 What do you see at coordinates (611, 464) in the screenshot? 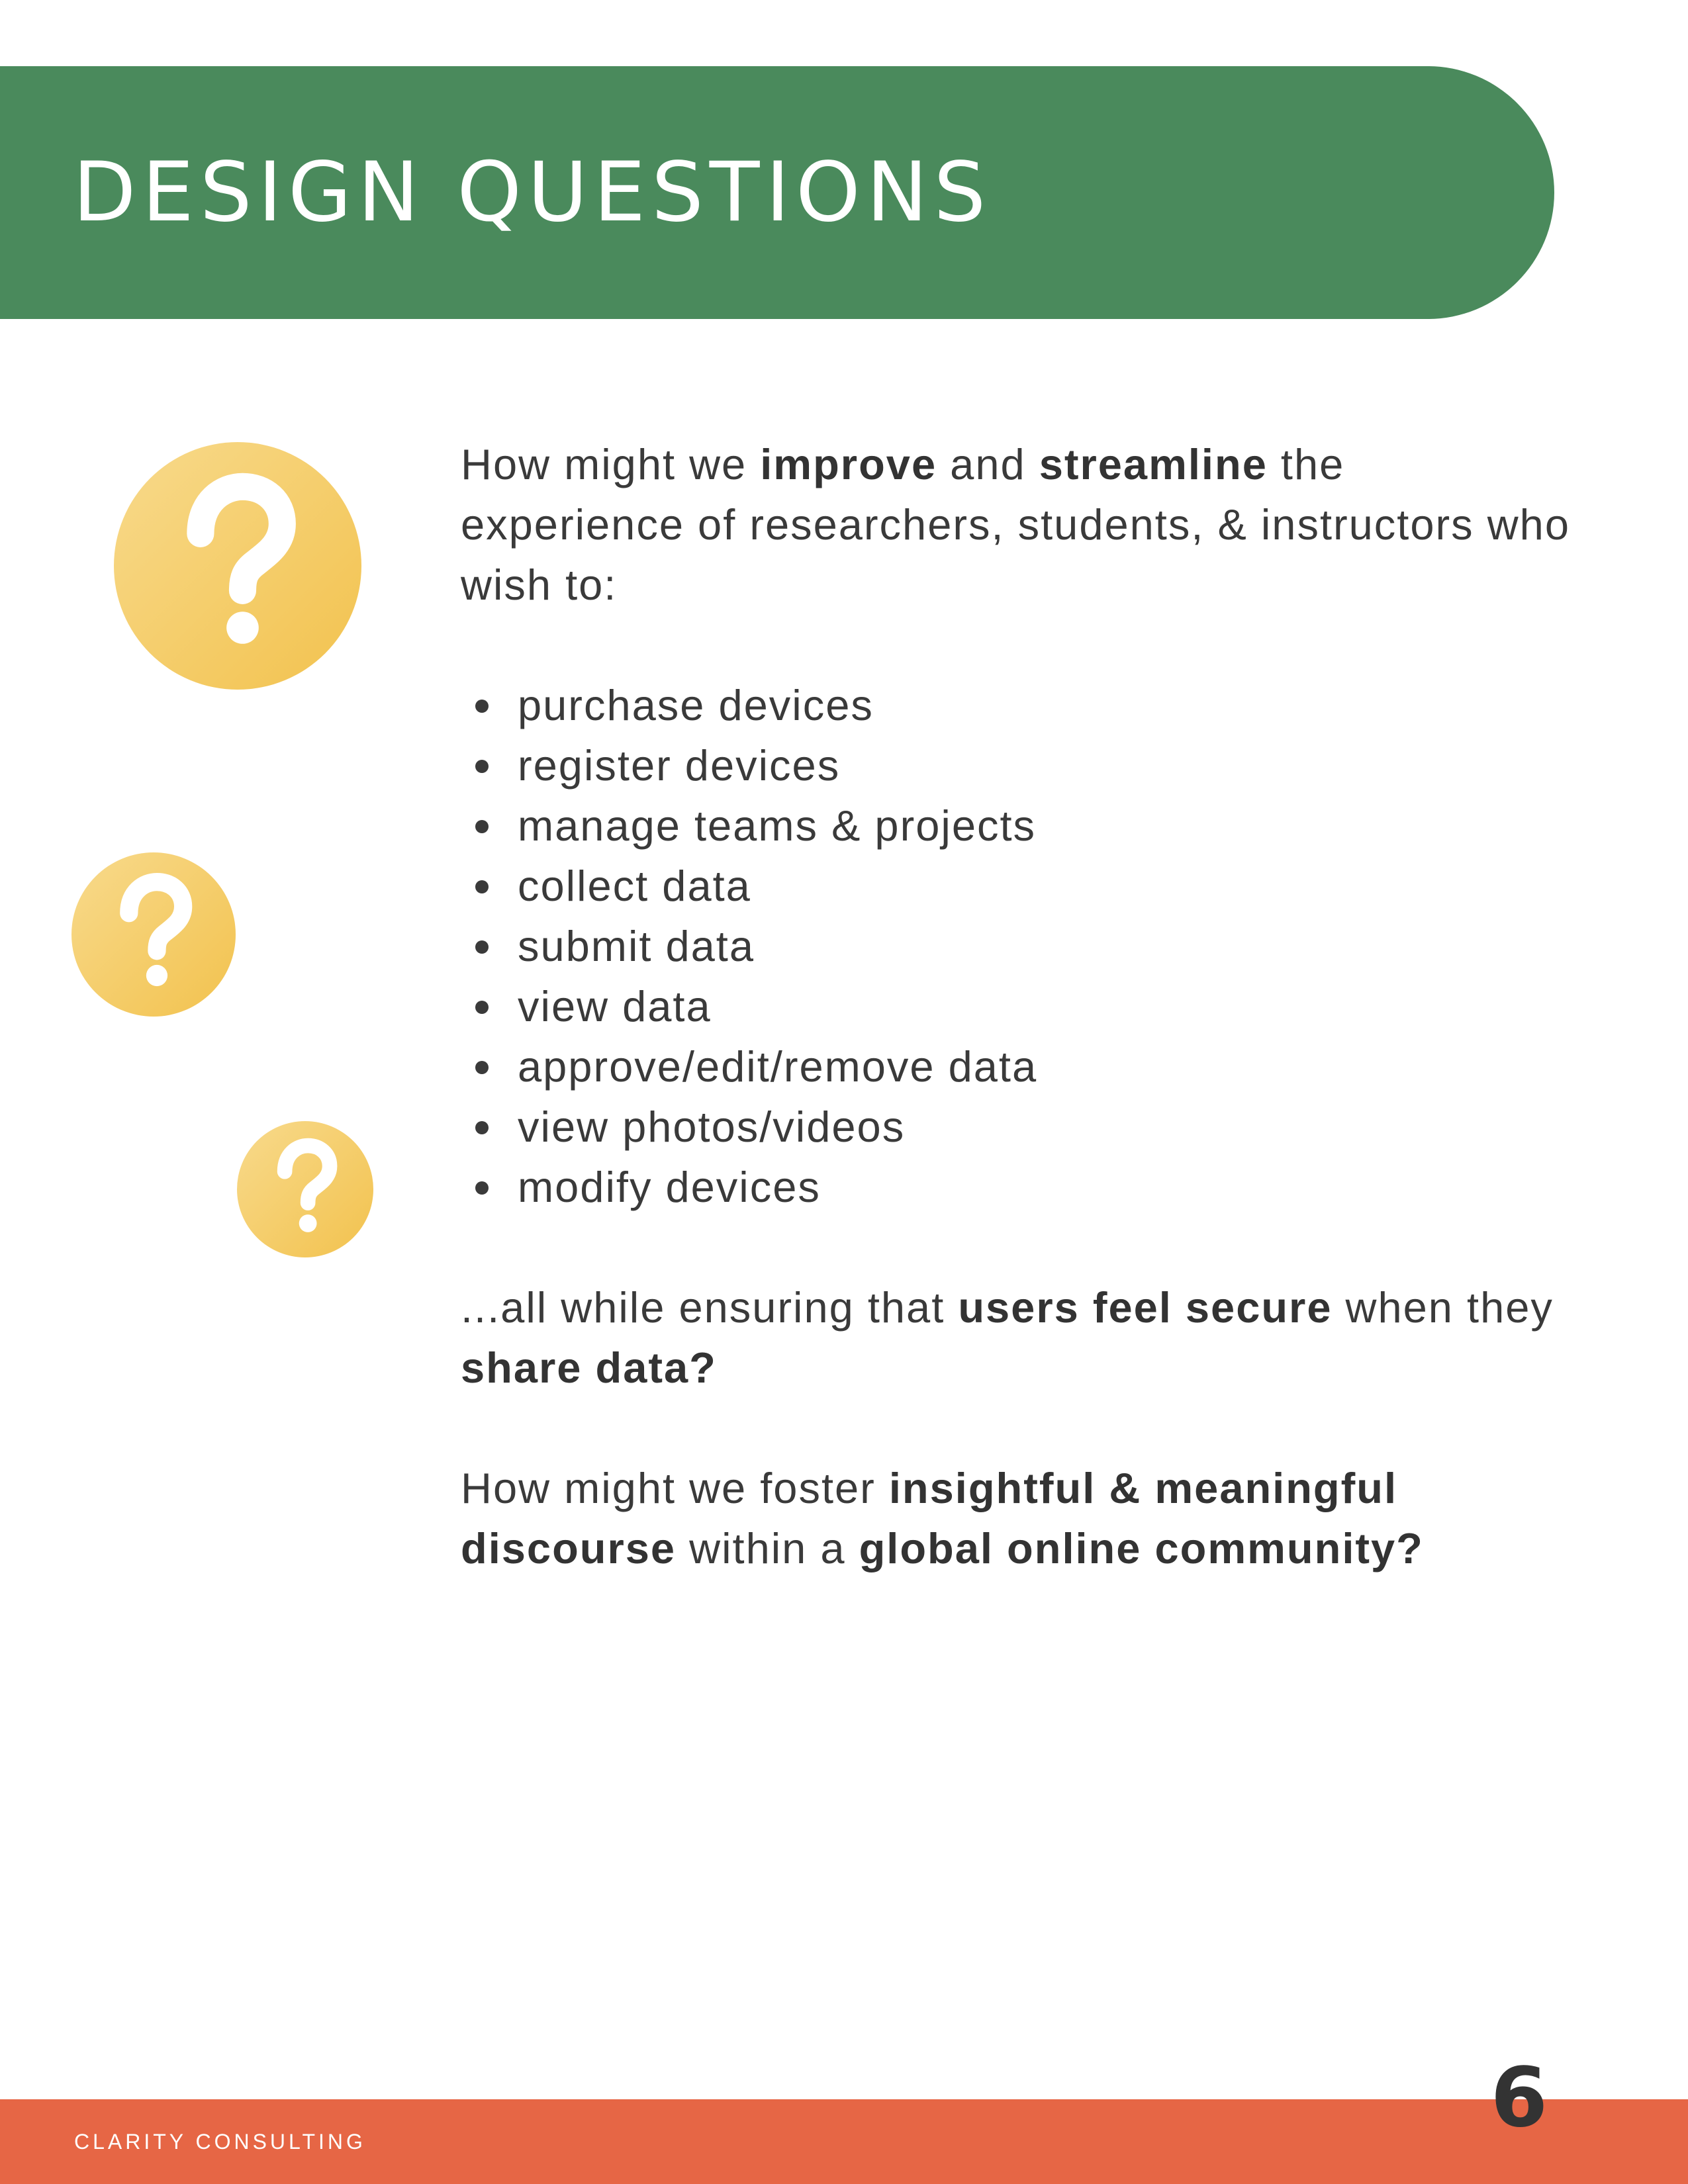
I see `text-run: How might we` at bounding box center [611, 464].